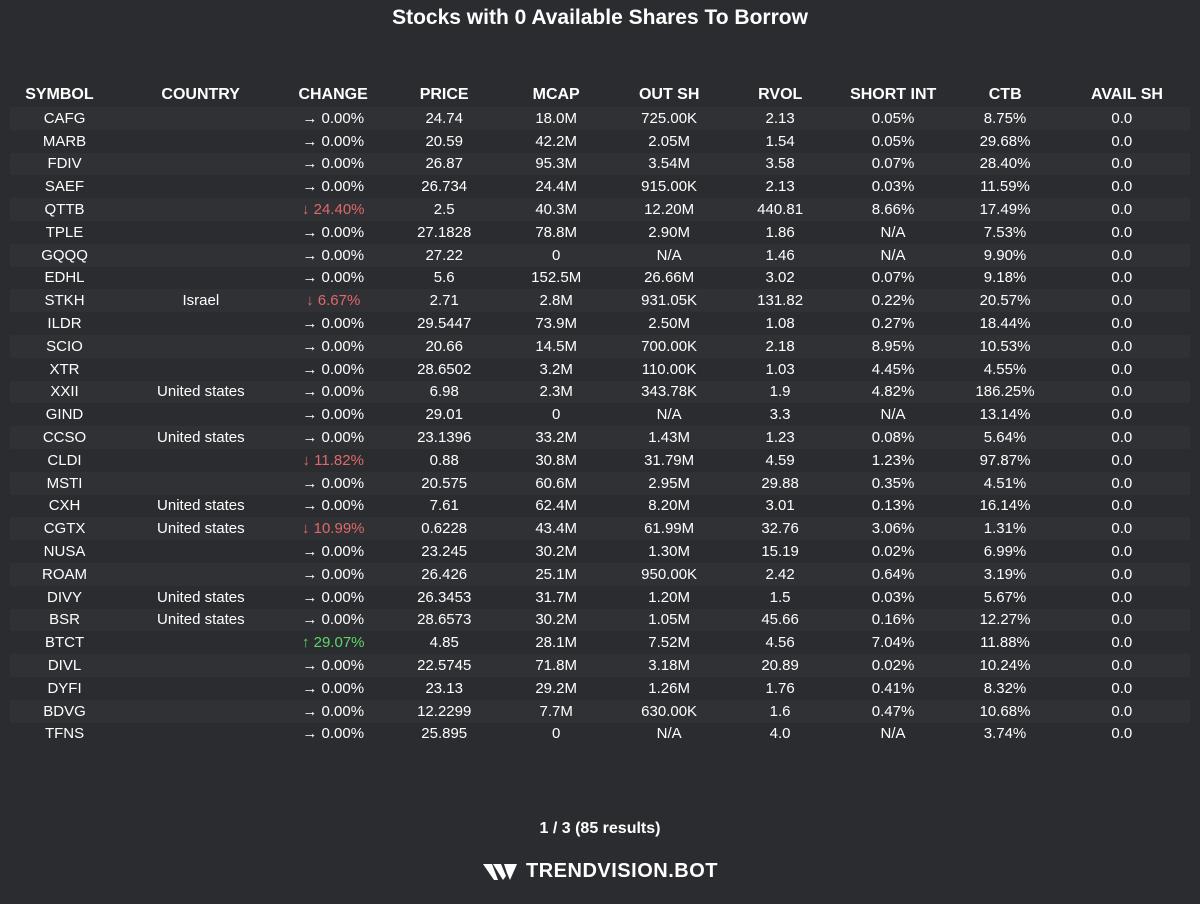 The width and height of the screenshot is (1200, 904). I want to click on cell-symbol: CGTX, so click(64, 529).